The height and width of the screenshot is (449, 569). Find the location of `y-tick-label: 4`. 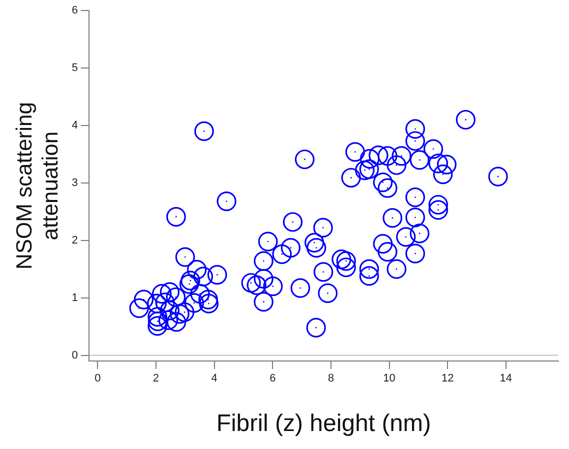

y-tick-label: 4 is located at coordinates (75, 126).